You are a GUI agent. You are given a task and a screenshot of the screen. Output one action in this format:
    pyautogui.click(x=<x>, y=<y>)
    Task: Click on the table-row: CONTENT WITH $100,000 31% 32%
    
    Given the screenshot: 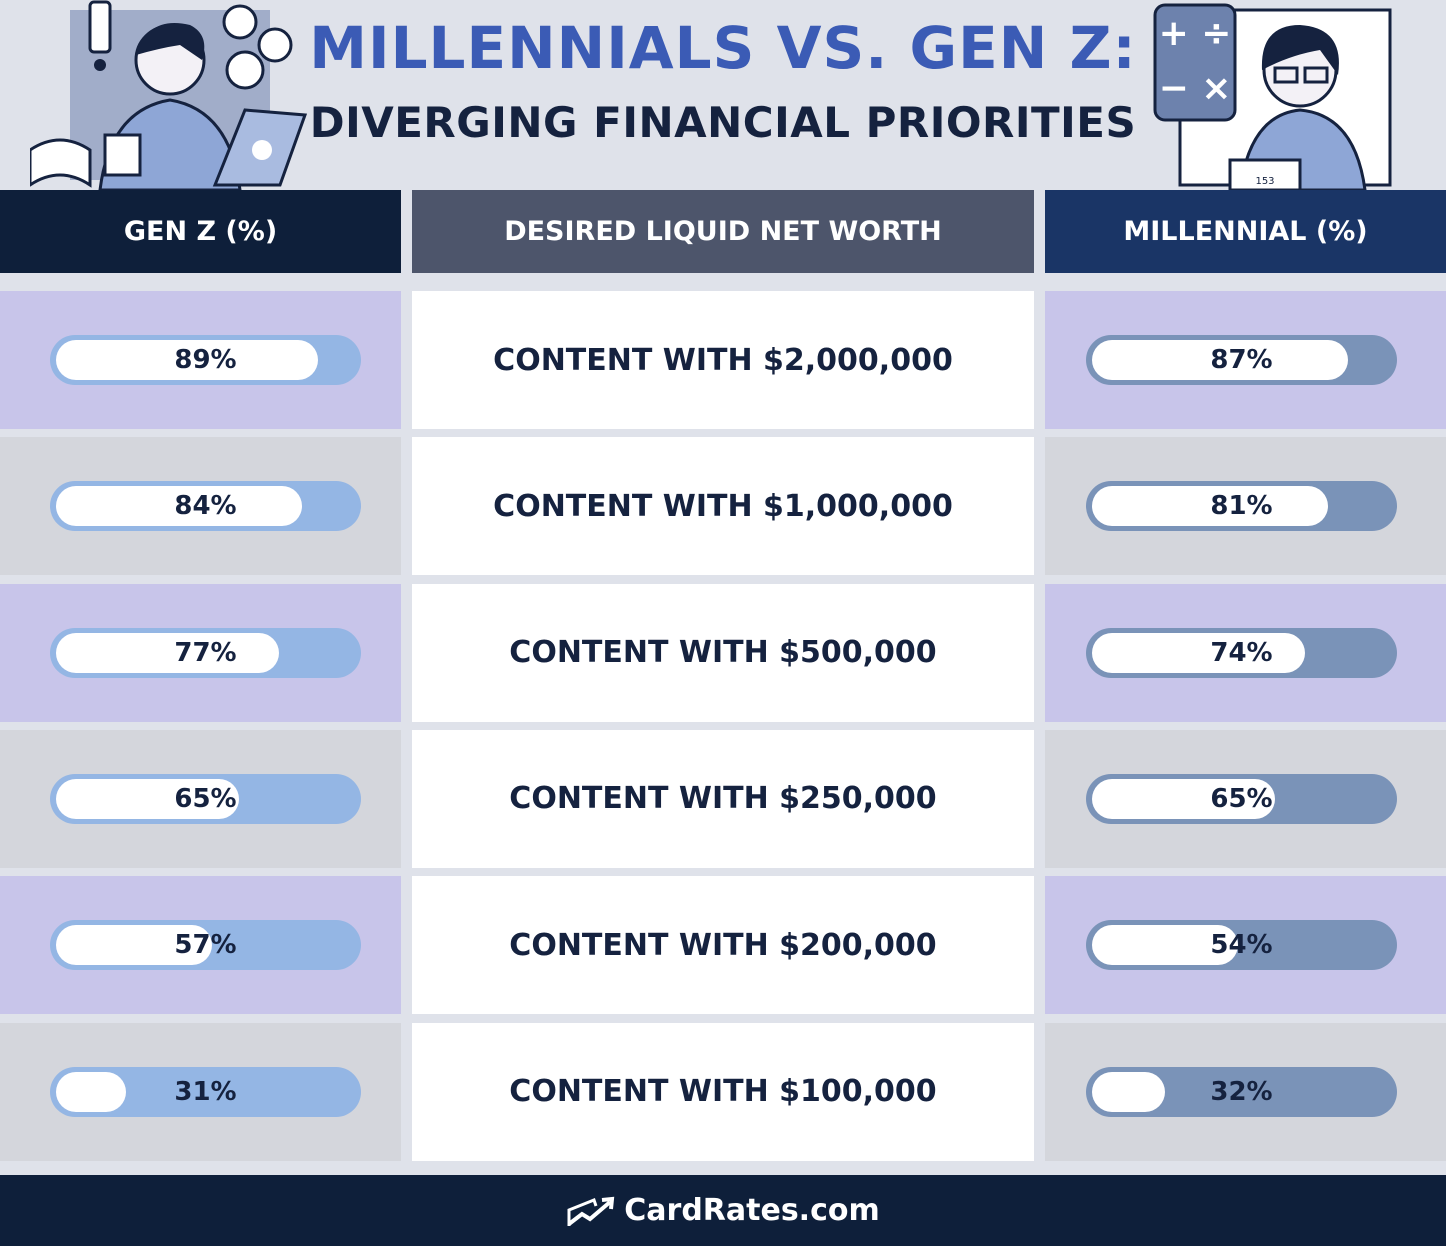 What is the action you would take?
    pyautogui.click(x=723, y=1091)
    